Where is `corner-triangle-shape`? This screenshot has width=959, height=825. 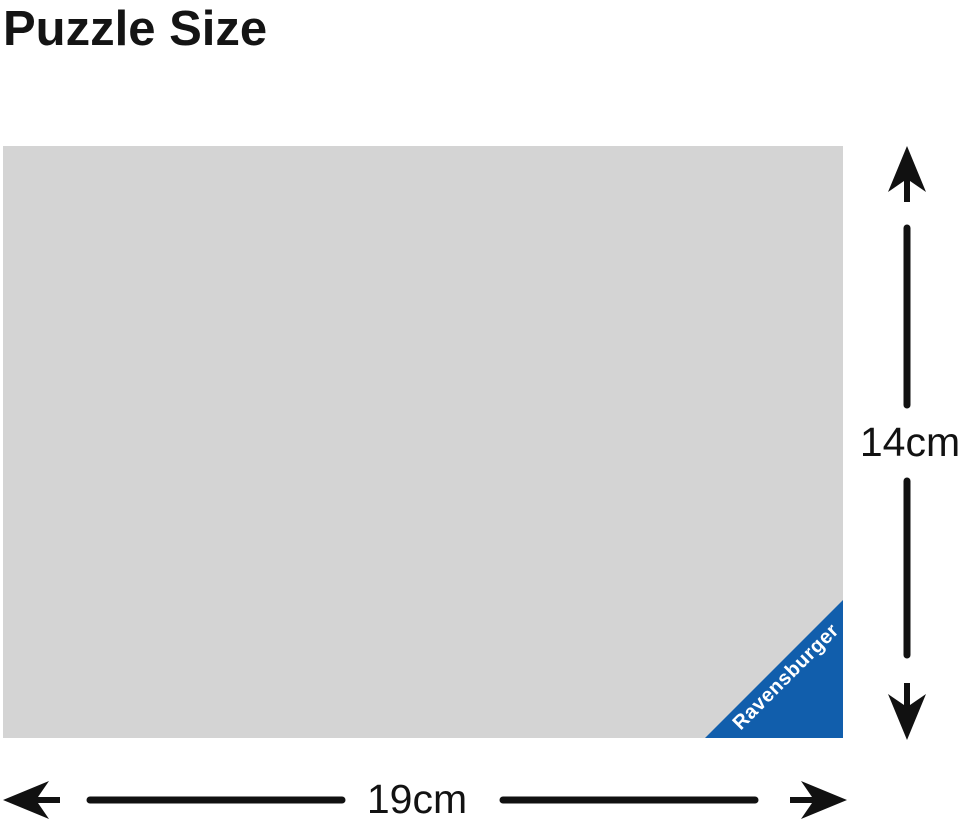 corner-triangle-shape is located at coordinates (774, 669).